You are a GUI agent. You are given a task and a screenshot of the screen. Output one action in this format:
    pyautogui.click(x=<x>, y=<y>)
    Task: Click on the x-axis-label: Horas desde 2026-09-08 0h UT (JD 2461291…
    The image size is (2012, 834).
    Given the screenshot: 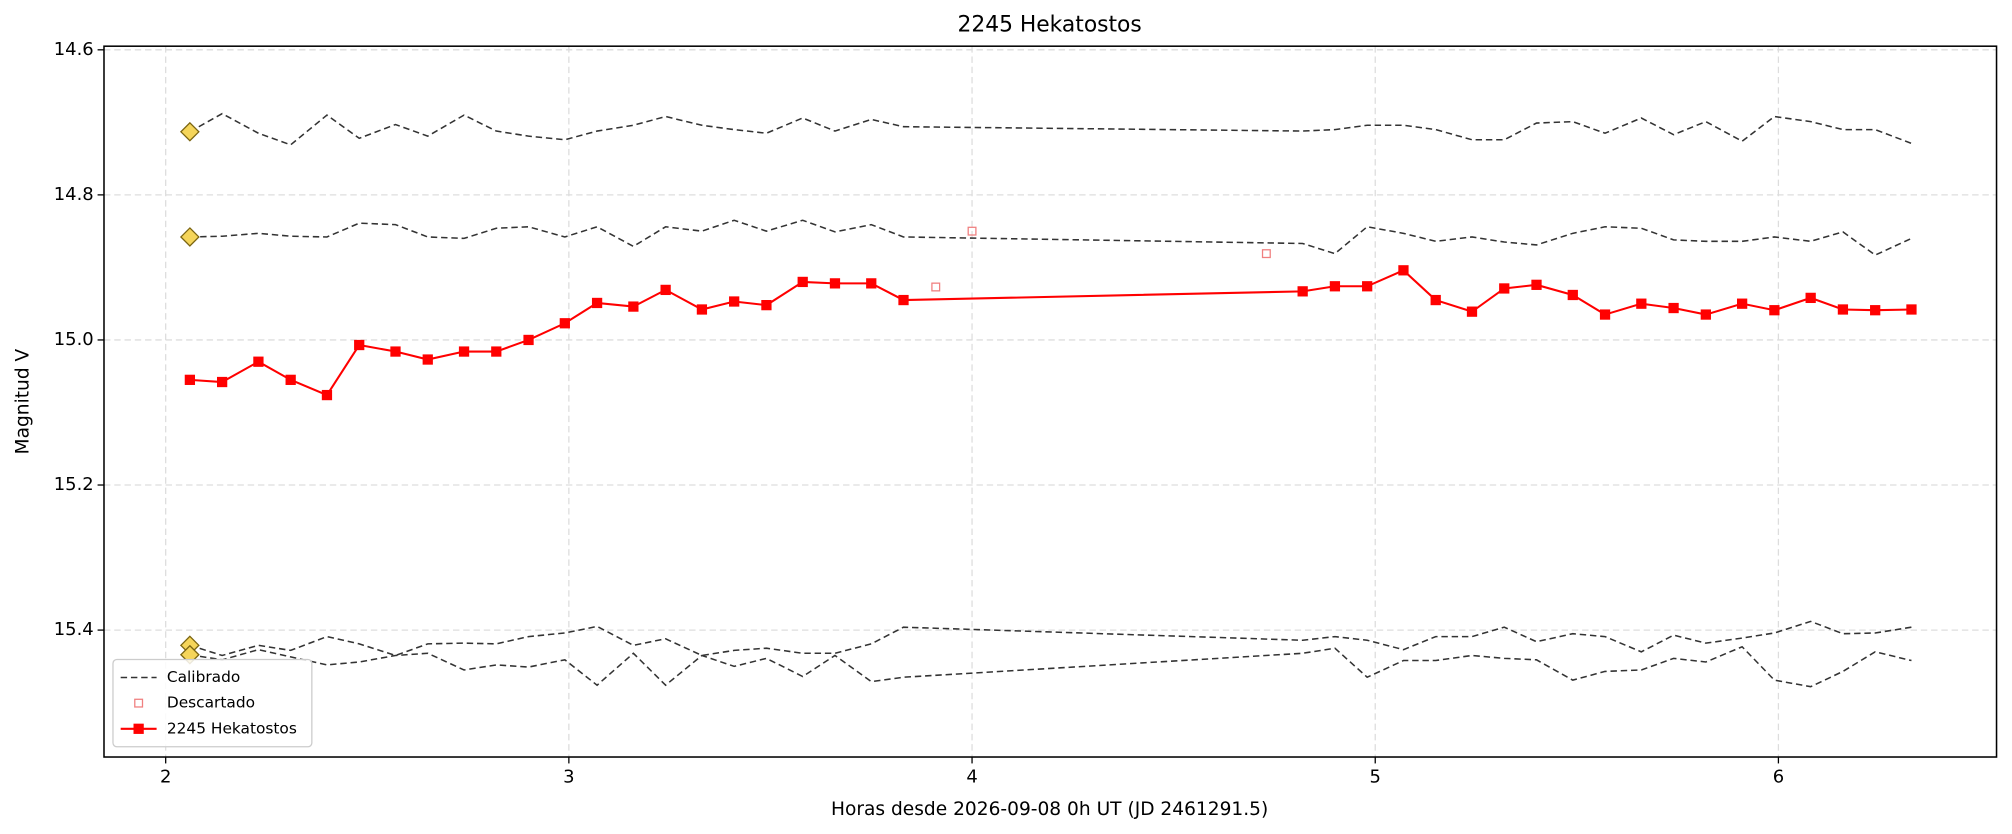 What is the action you would take?
    pyautogui.click(x=1049, y=809)
    